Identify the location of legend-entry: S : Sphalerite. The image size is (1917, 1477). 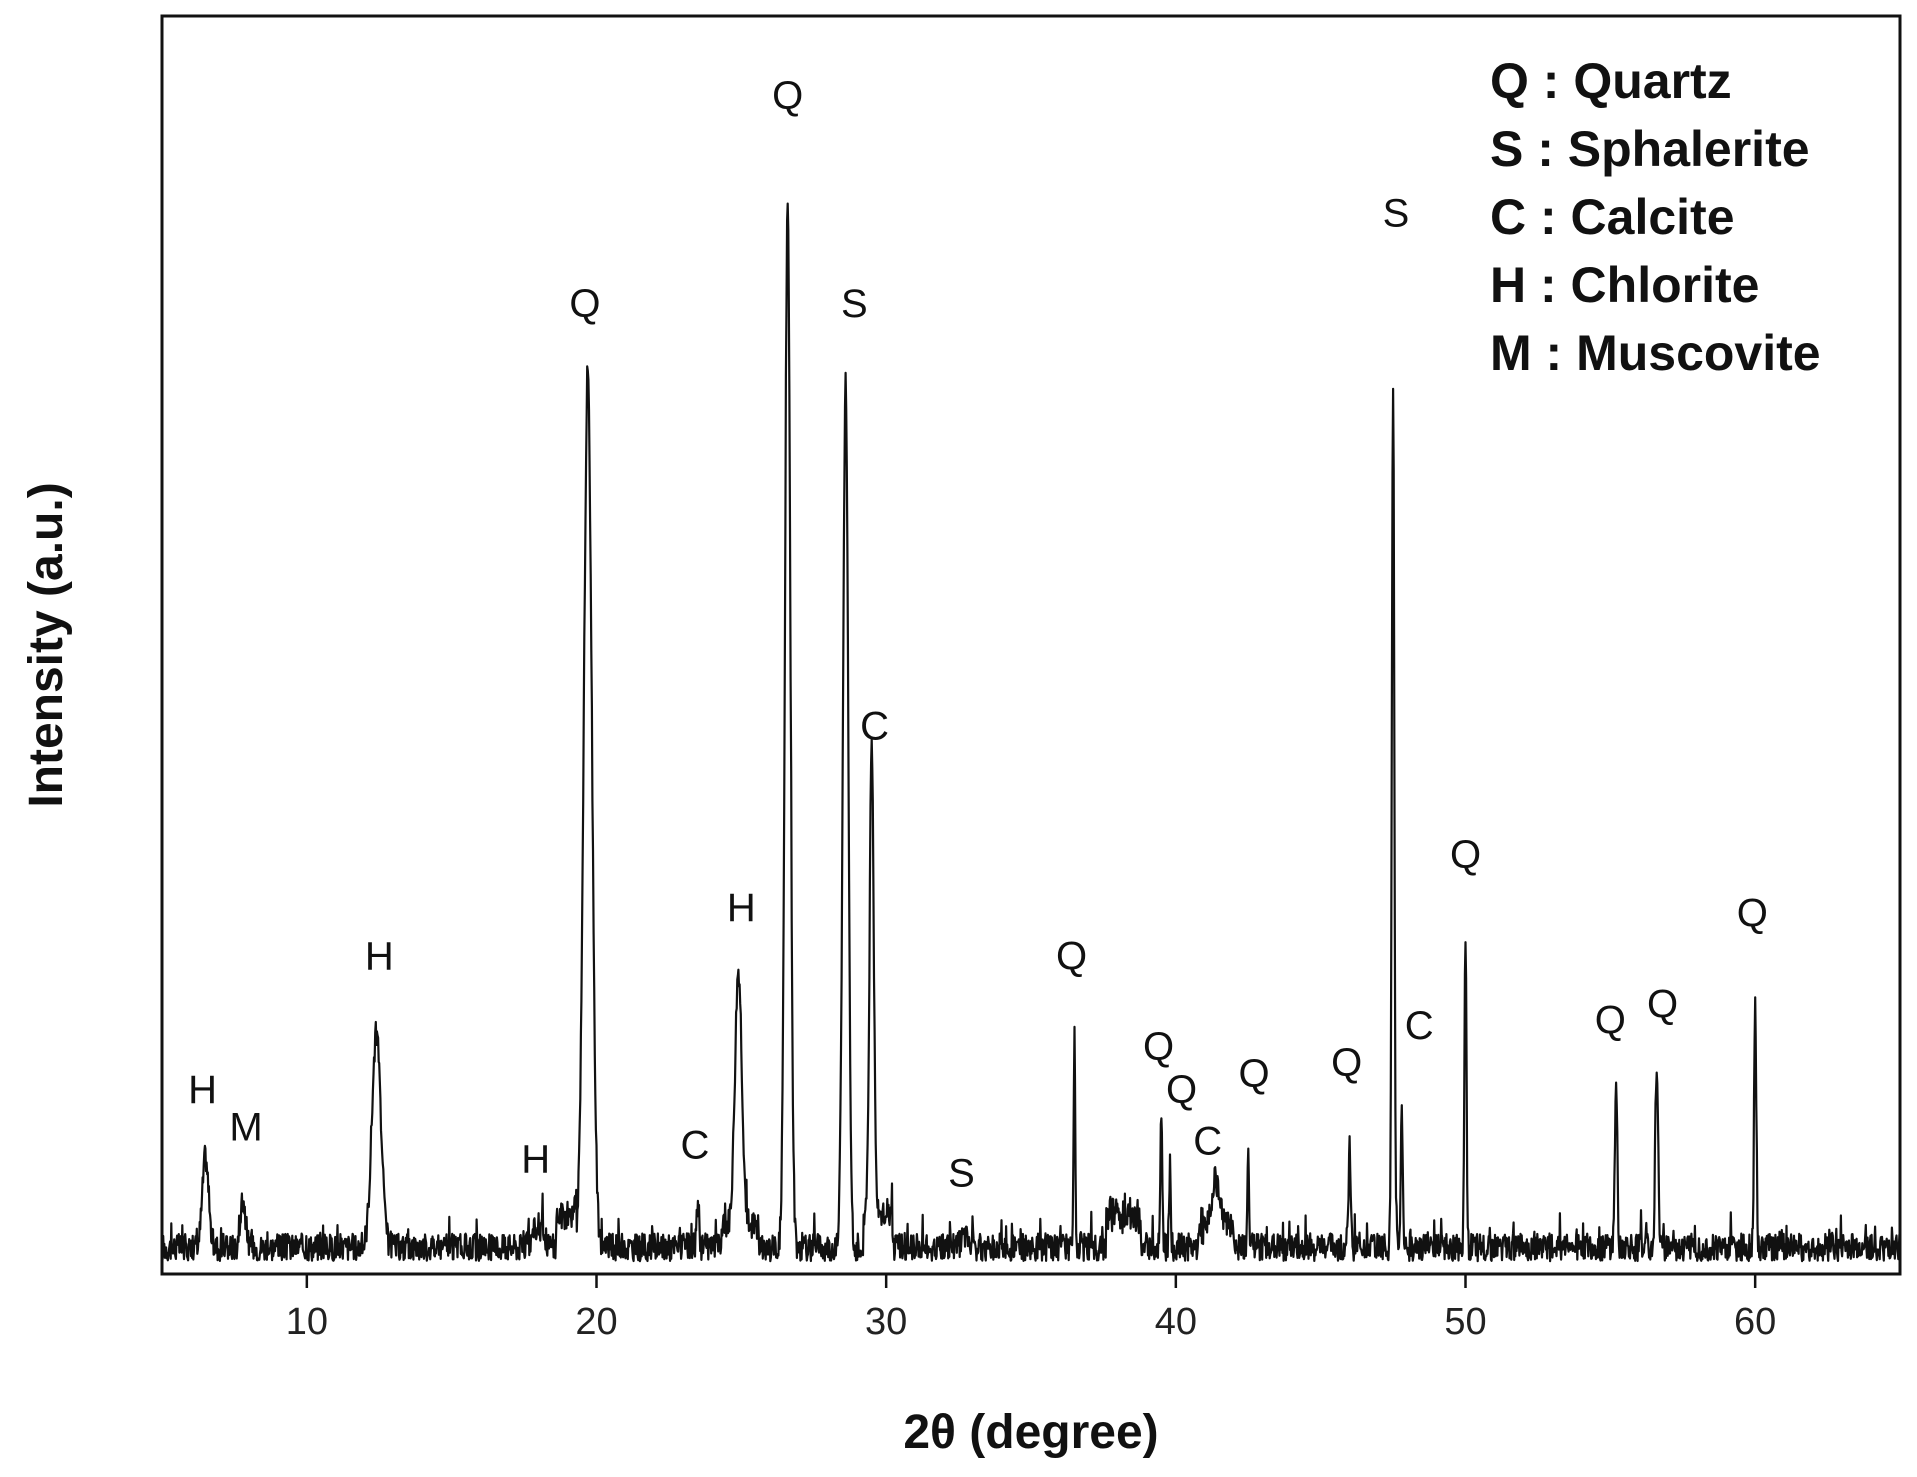
(1650, 149).